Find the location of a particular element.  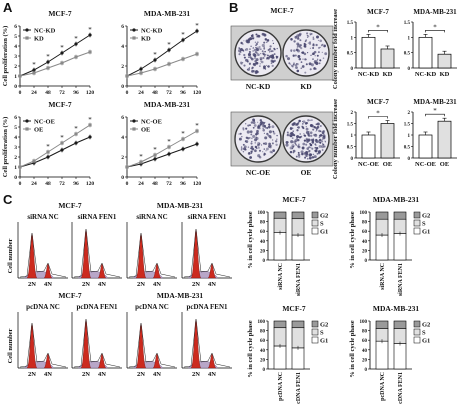

x-tick-label: siRNA FEN1 is located at coordinates (401, 279).